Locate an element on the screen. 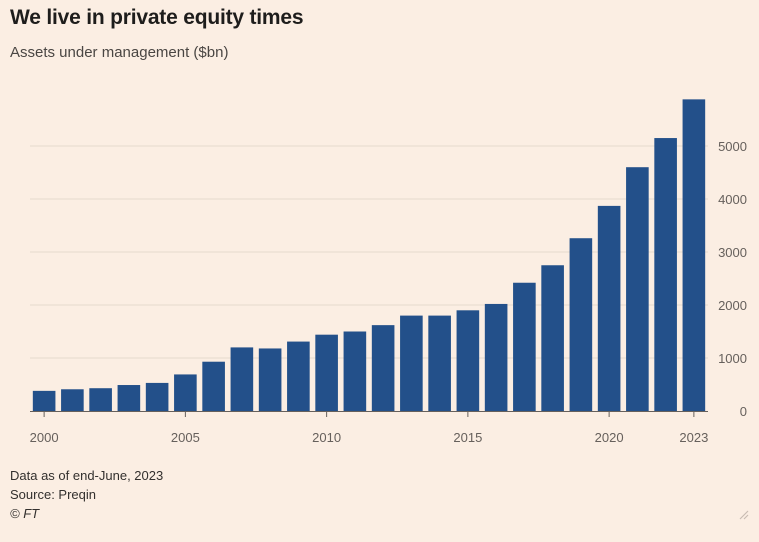  x-tick-label: 2020 is located at coordinates (609, 437).